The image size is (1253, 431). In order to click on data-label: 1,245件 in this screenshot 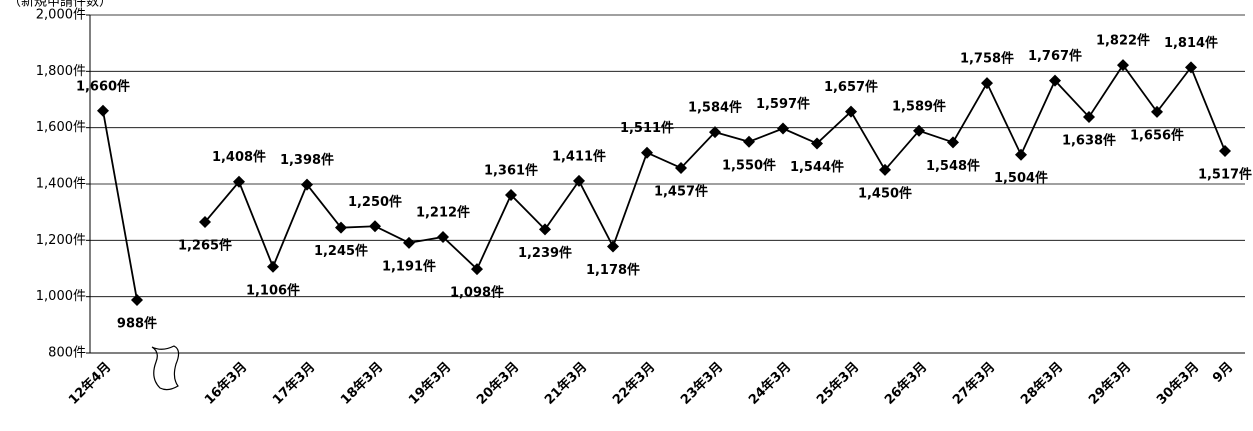, I will do `click(341, 251)`.